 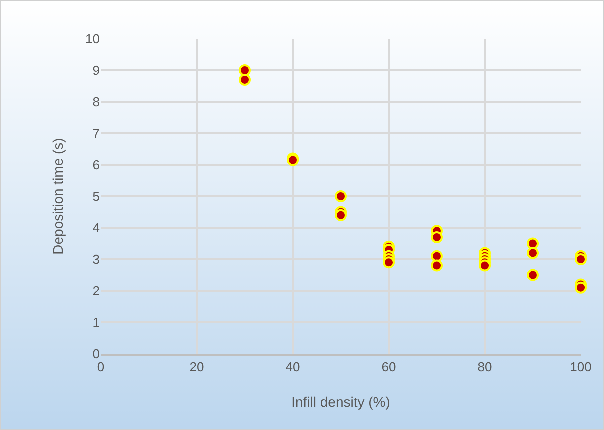 I want to click on y-tick-label: 7, so click(x=96, y=134).